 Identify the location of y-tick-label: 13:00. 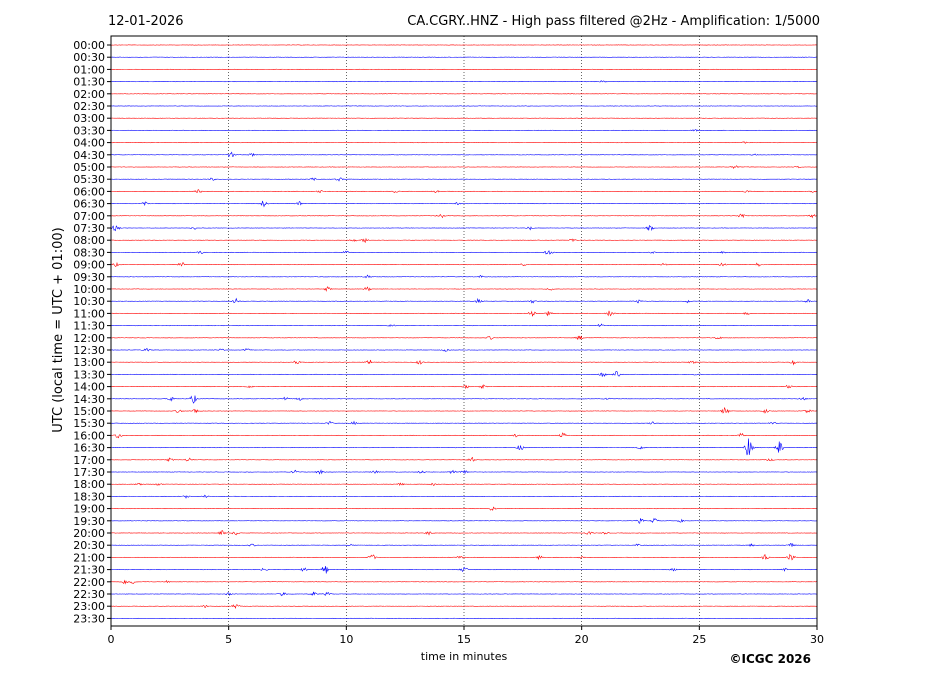
(89, 362).